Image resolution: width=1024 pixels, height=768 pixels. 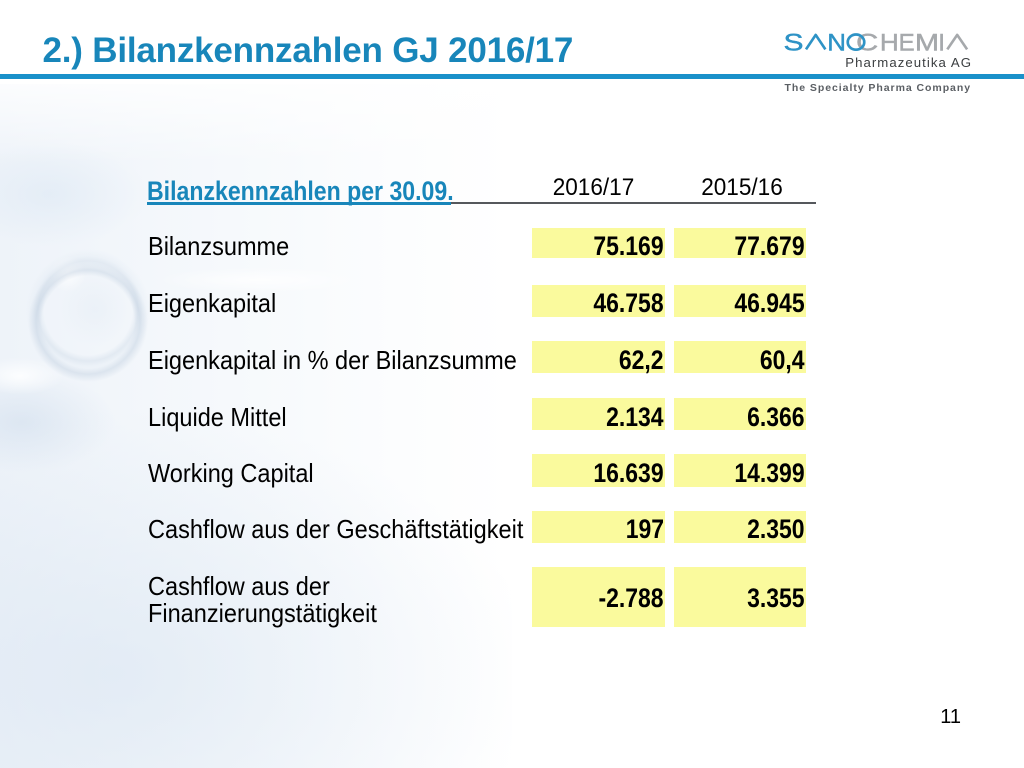 What do you see at coordinates (867, 42) in the screenshot?
I see `svg-text: C` at bounding box center [867, 42].